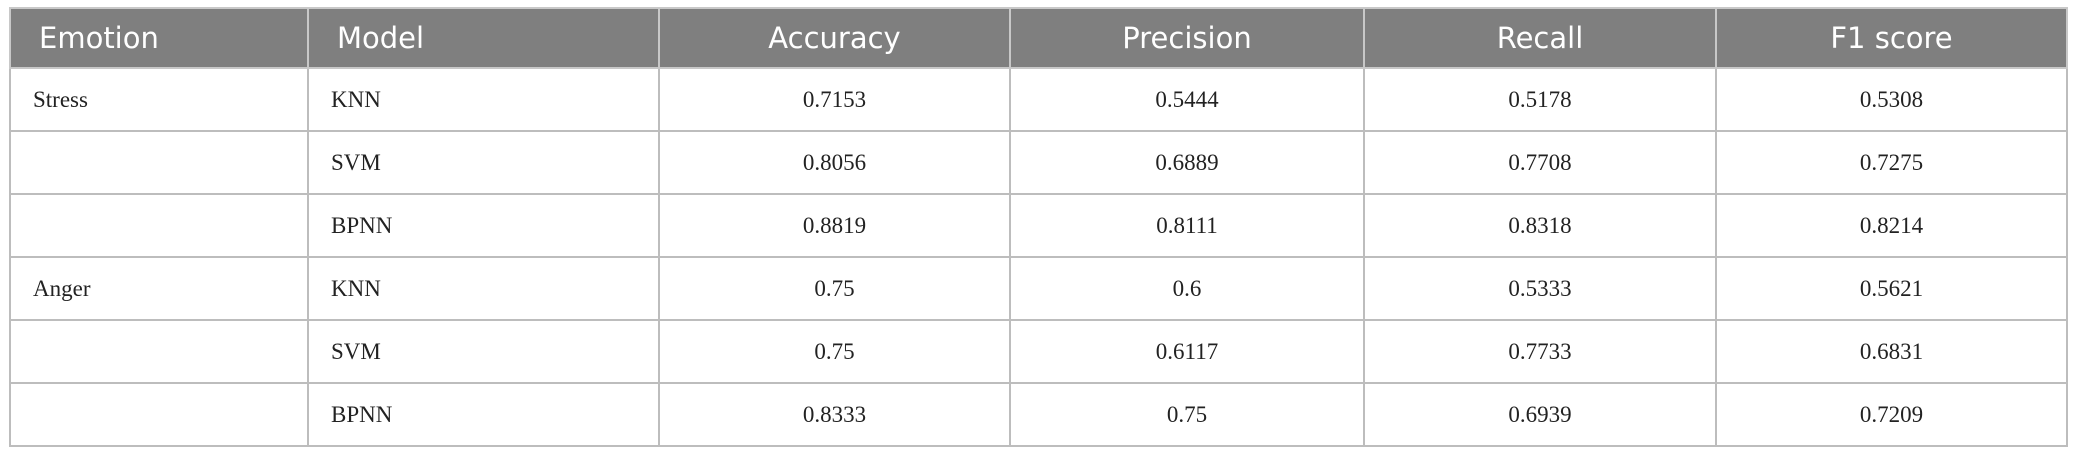 Image resolution: width=2075 pixels, height=449 pixels. Describe the element at coordinates (1891, 351) in the screenshot. I see `metric-cell: 0.6831` at that location.